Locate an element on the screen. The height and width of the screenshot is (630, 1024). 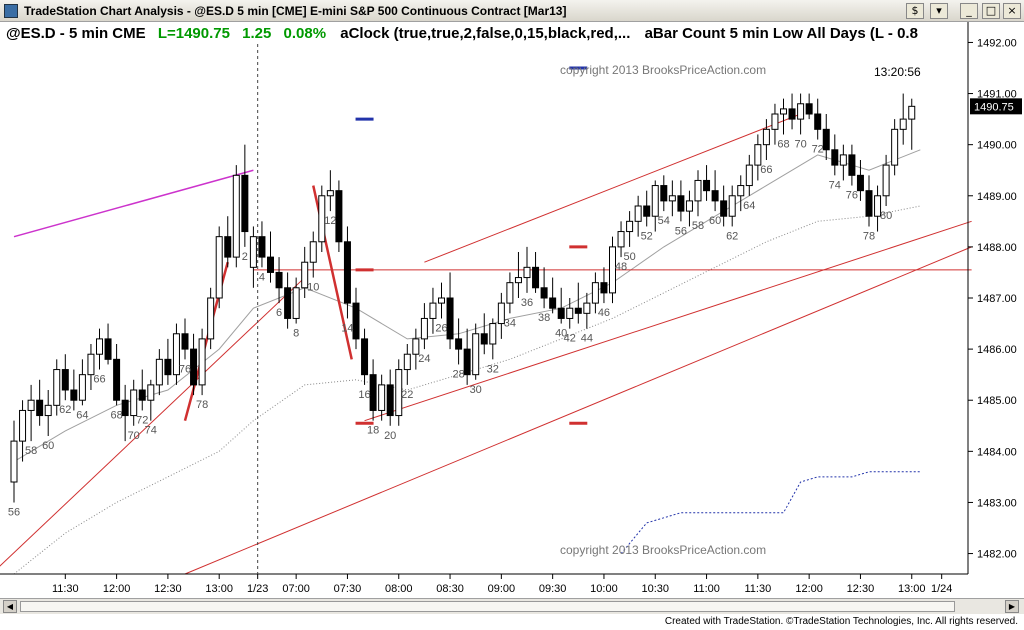
bar-count-label: 56 is located at coordinates (14, 512).